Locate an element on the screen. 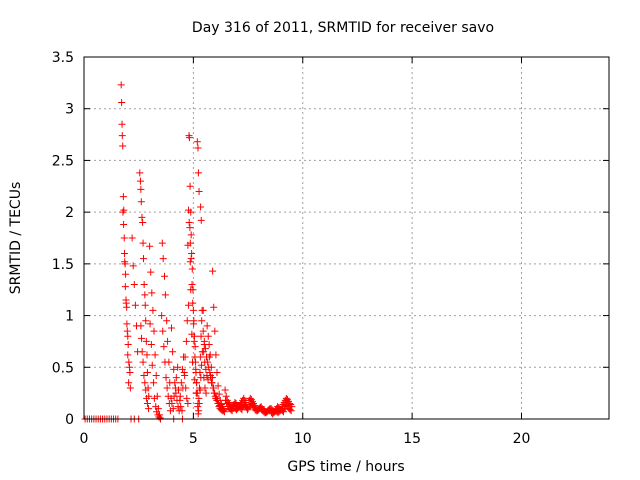 This screenshot has width=640, height=480. y-tick-label: 0 is located at coordinates (69, 420).